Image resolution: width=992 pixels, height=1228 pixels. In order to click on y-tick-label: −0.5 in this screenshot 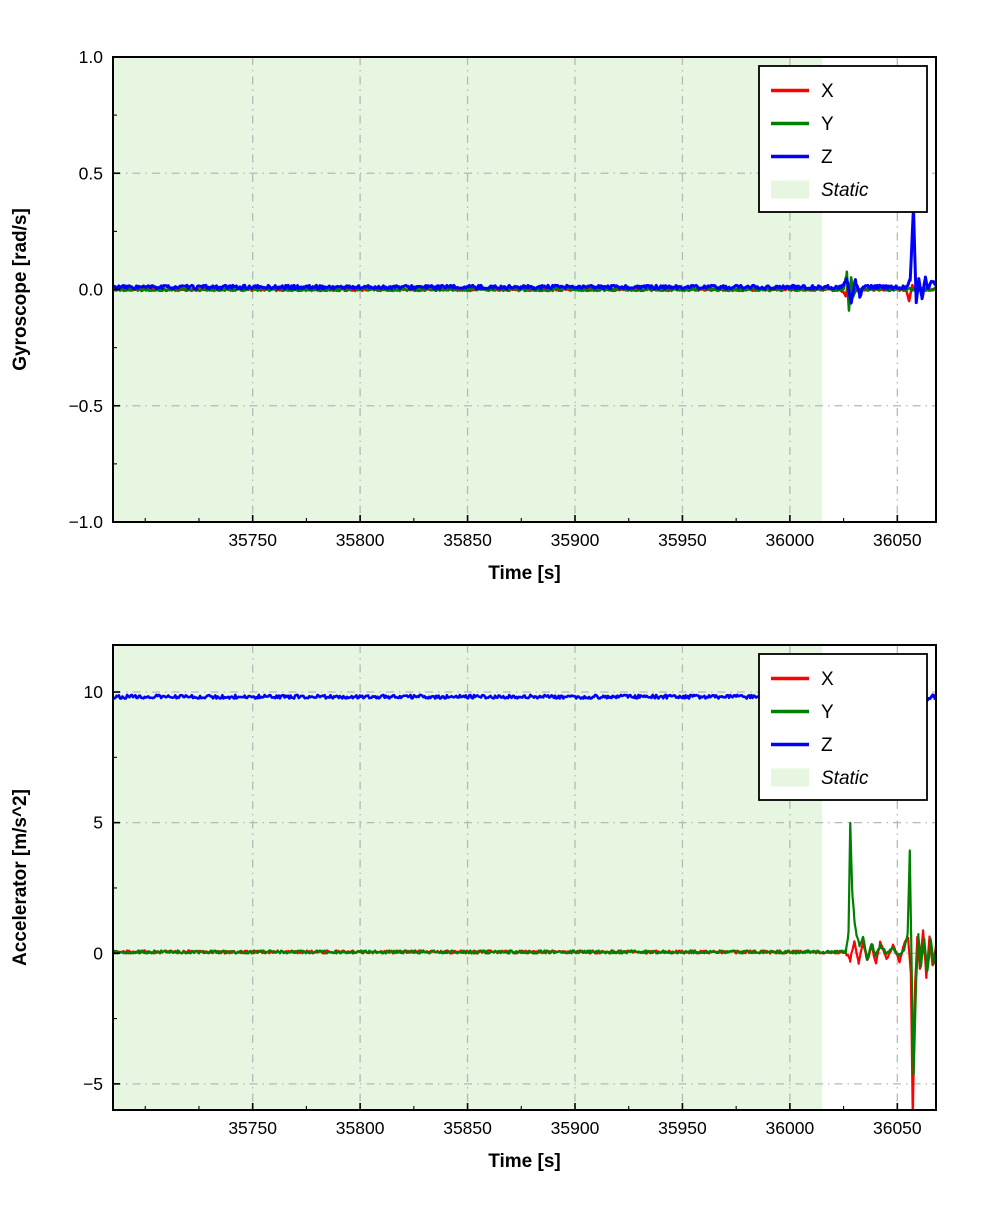, I will do `click(85, 406)`.